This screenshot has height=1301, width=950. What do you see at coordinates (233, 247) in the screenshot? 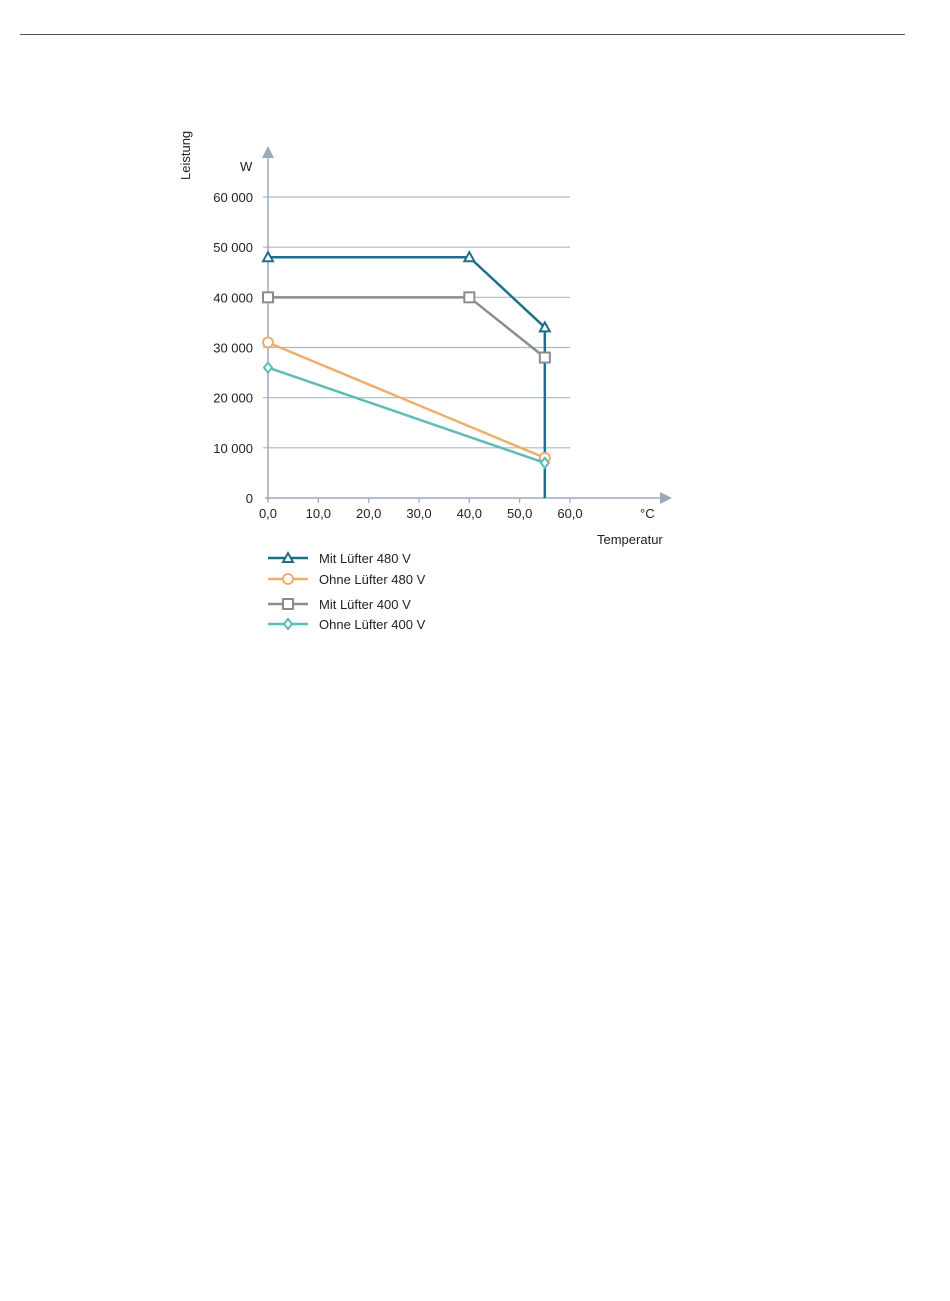
I see `y-tick-label: 50 000` at bounding box center [233, 247].